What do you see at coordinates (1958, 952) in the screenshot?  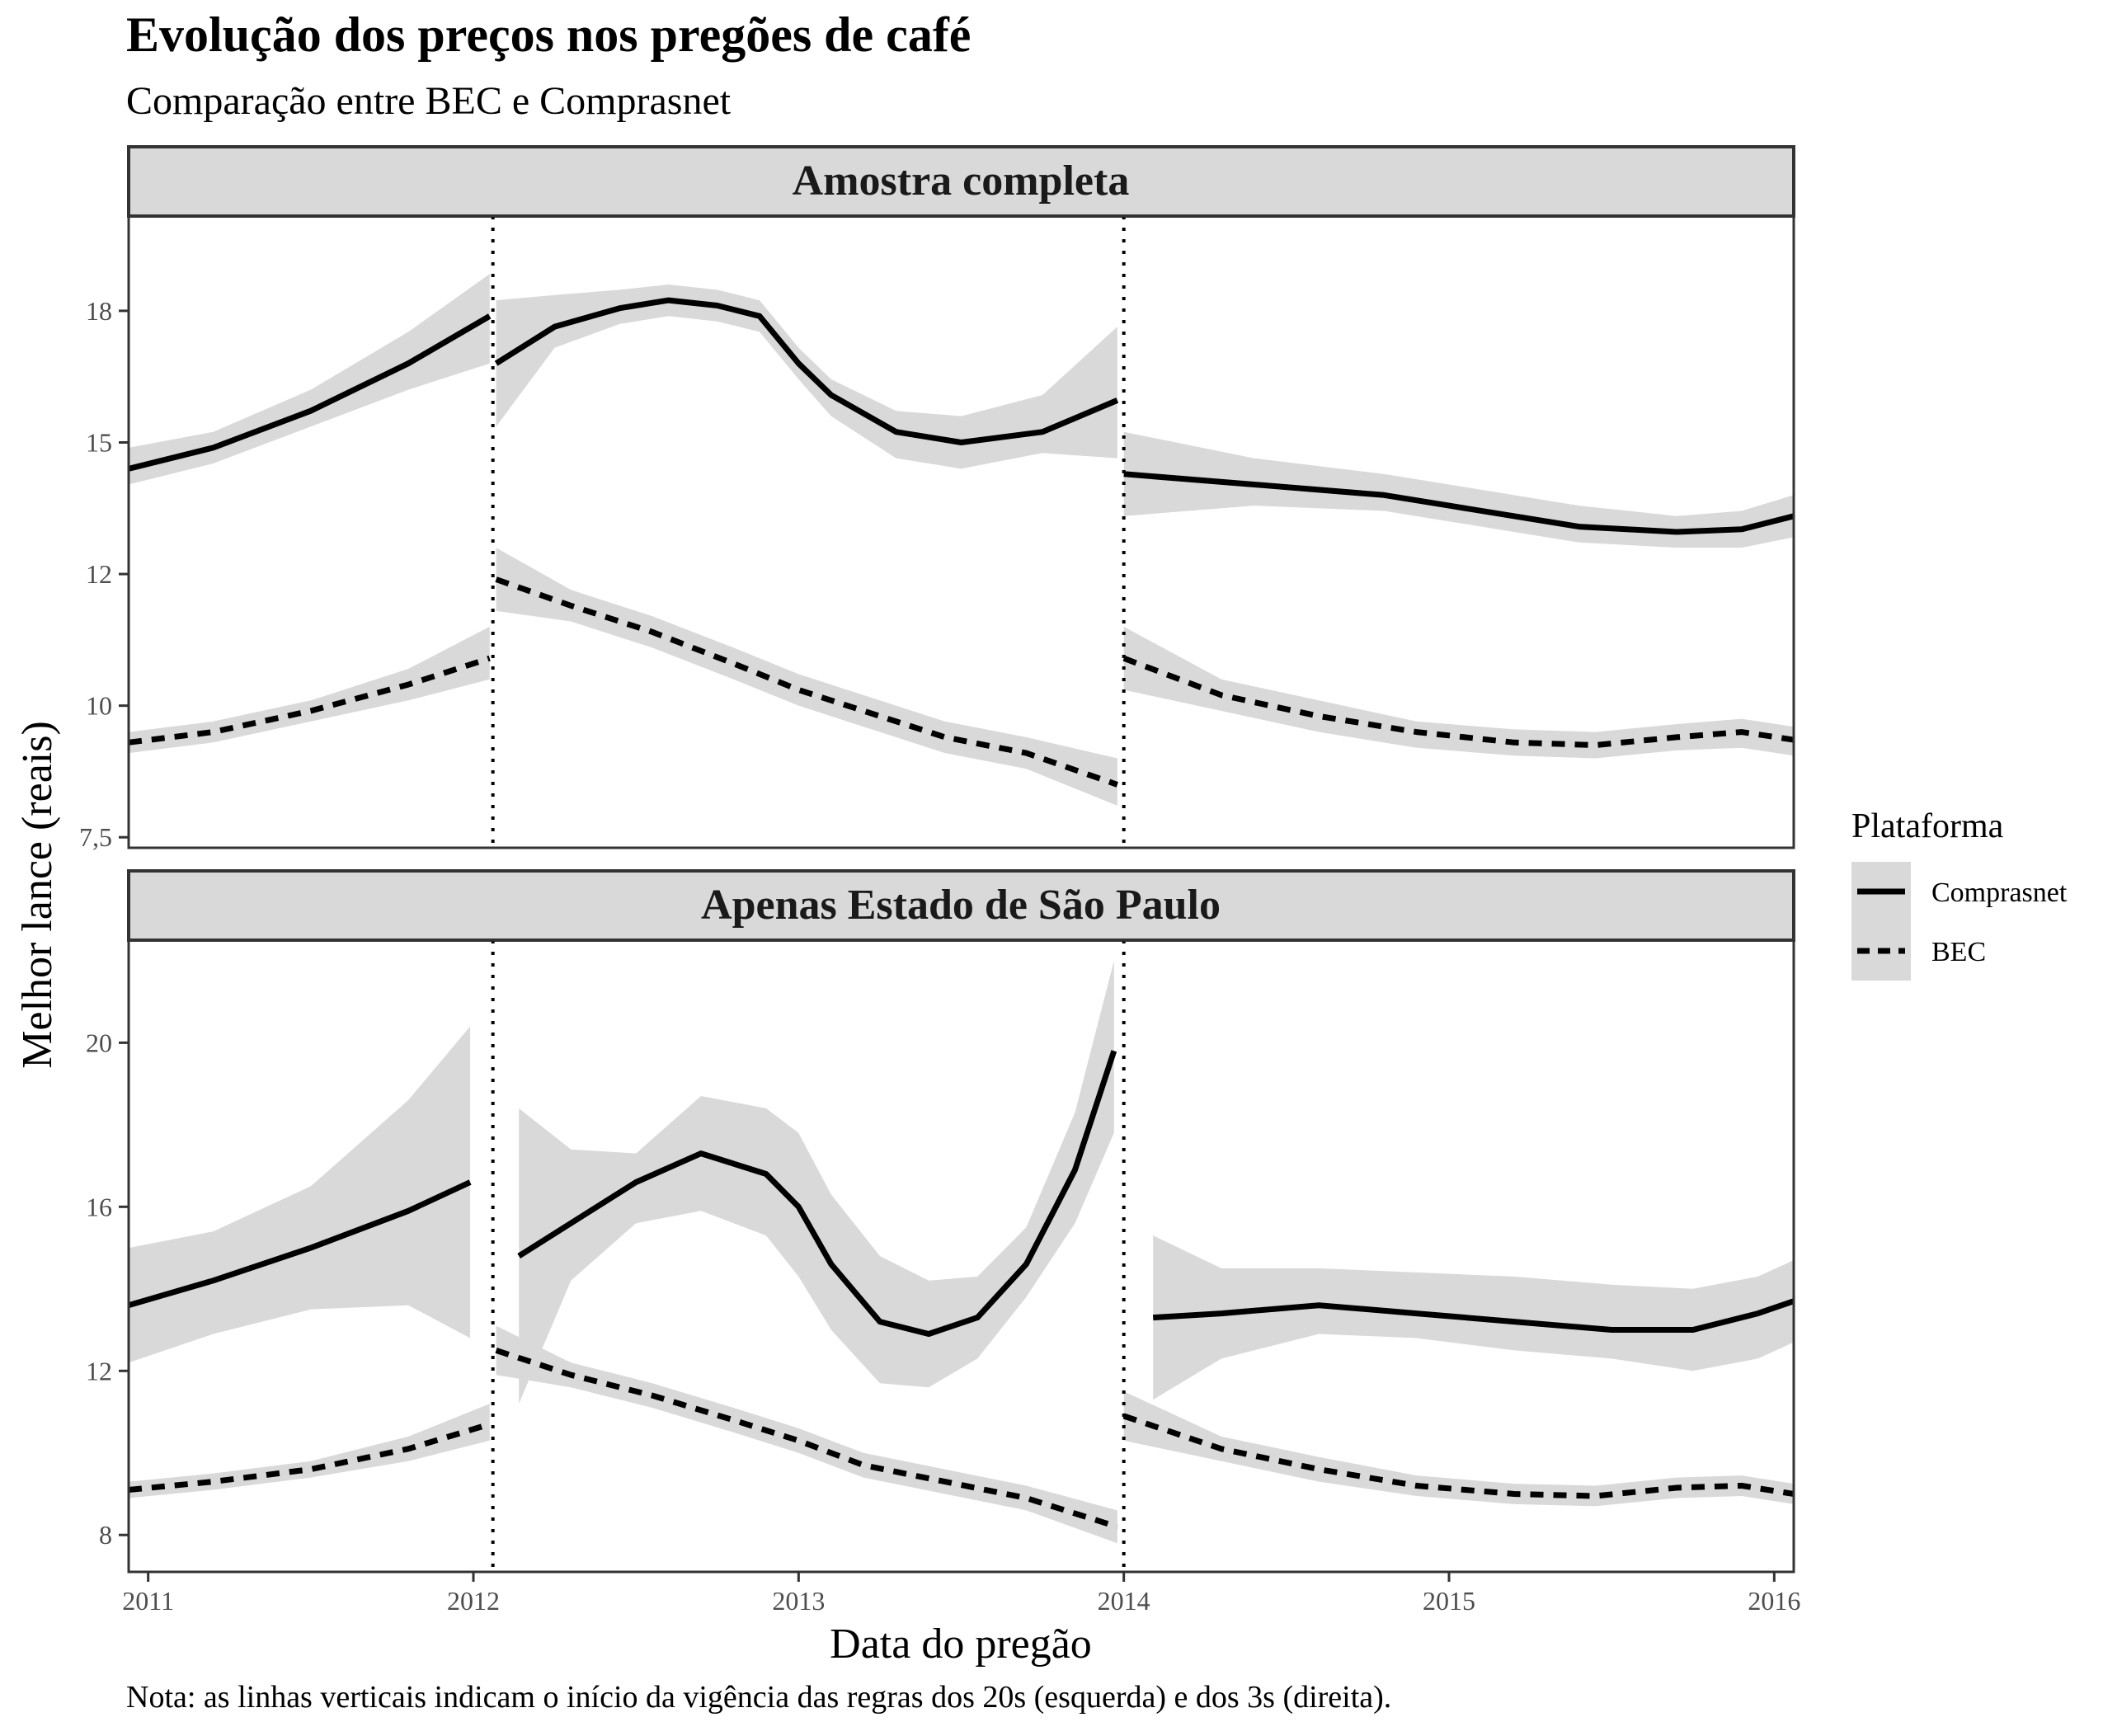 I see `legend-label-bec: BEC` at bounding box center [1958, 952].